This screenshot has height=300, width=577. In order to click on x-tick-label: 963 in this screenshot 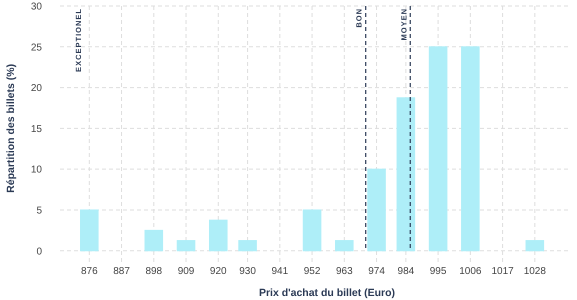, I will do `click(345, 271)`.